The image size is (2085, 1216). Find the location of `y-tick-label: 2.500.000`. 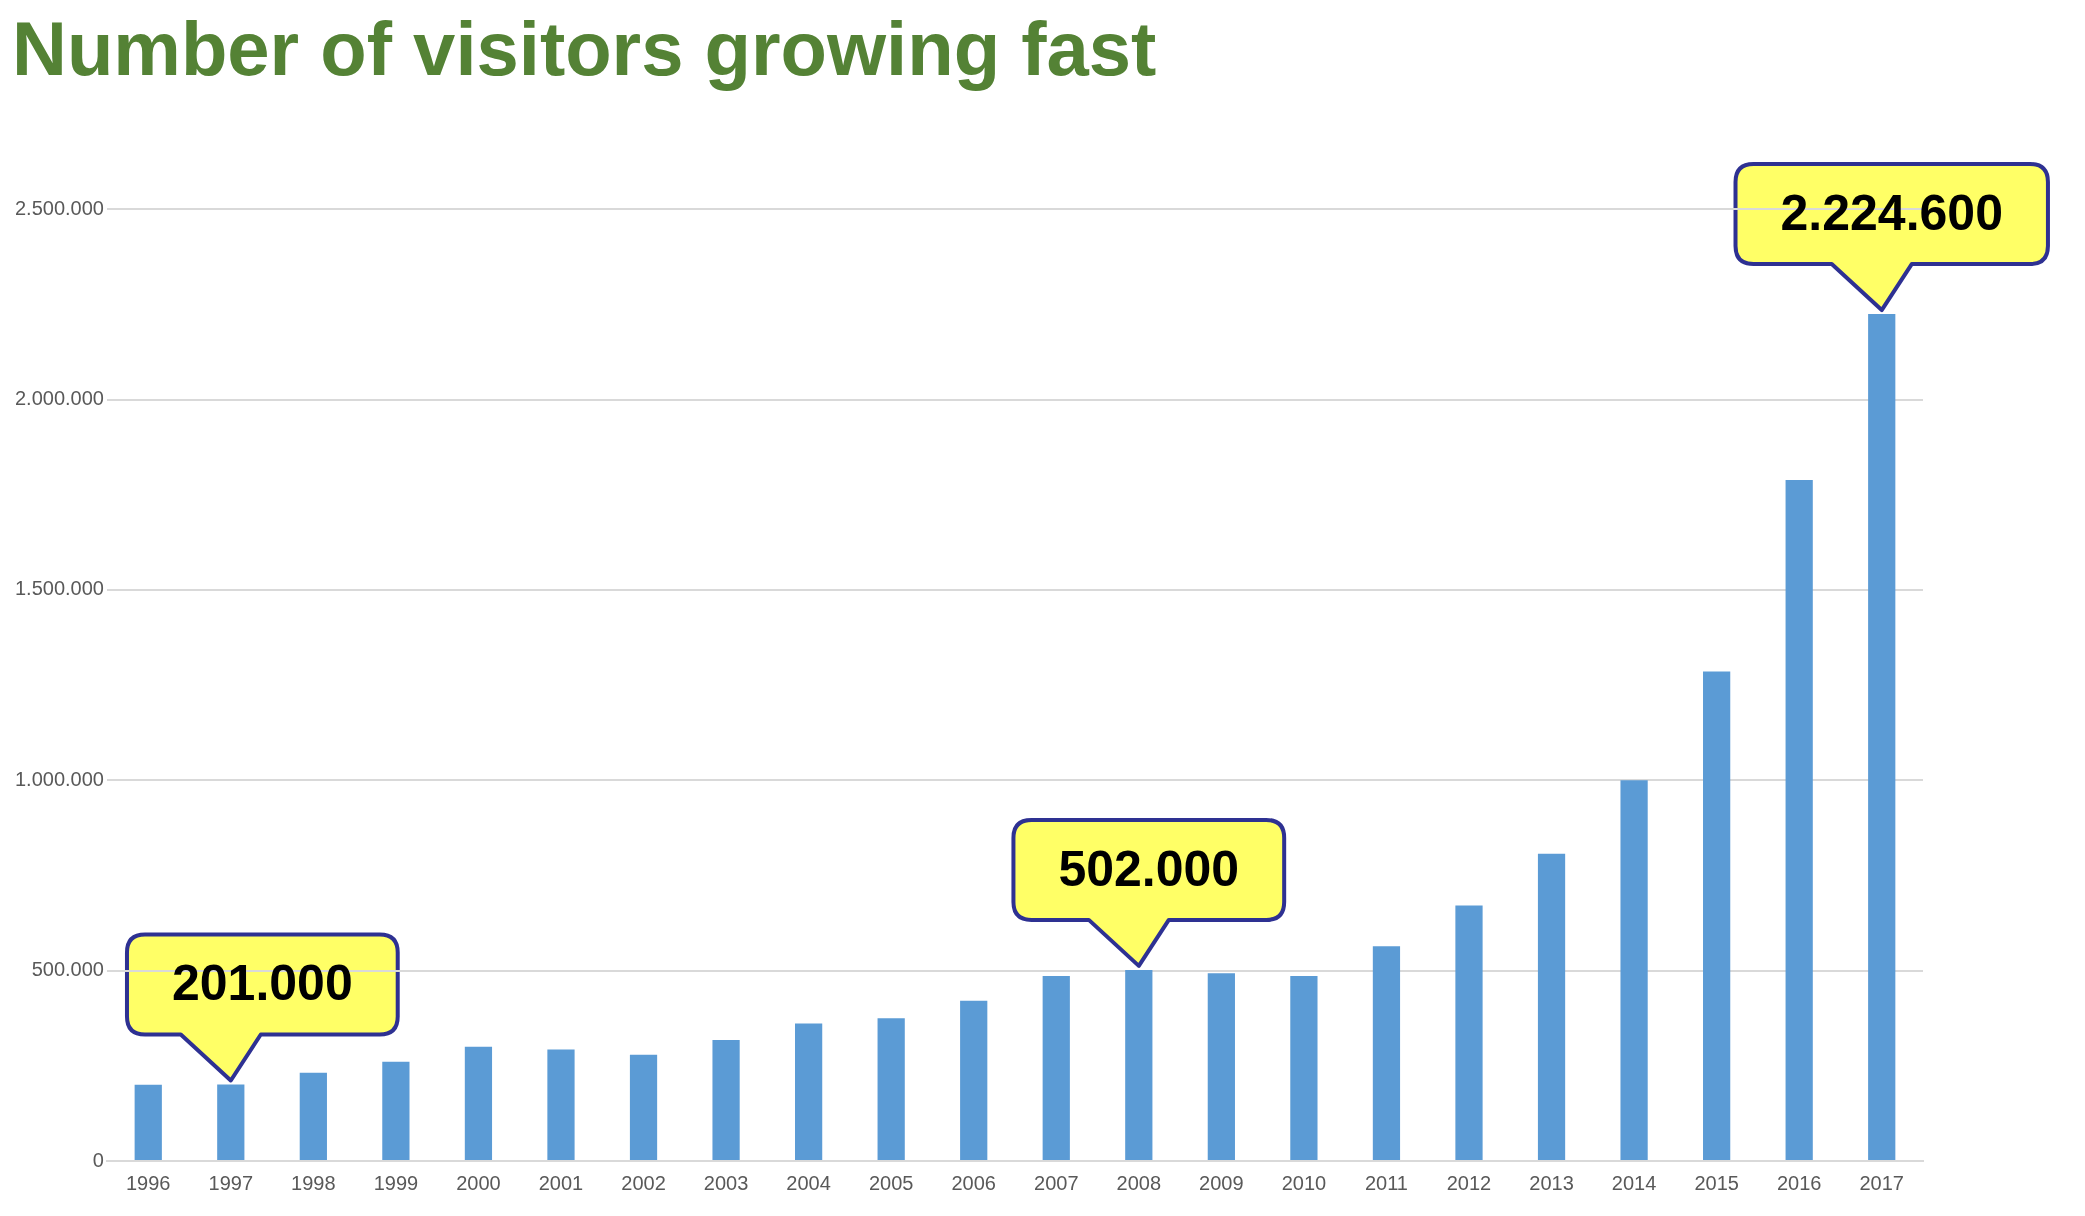

y-tick-label: 2.500.000 is located at coordinates (59, 207).